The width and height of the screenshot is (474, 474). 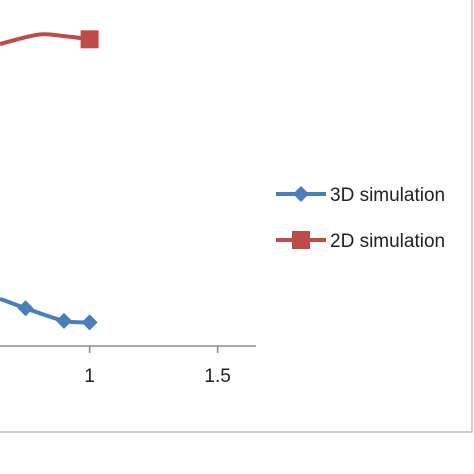 I want to click on x-tick-label: 1, so click(x=89, y=376).